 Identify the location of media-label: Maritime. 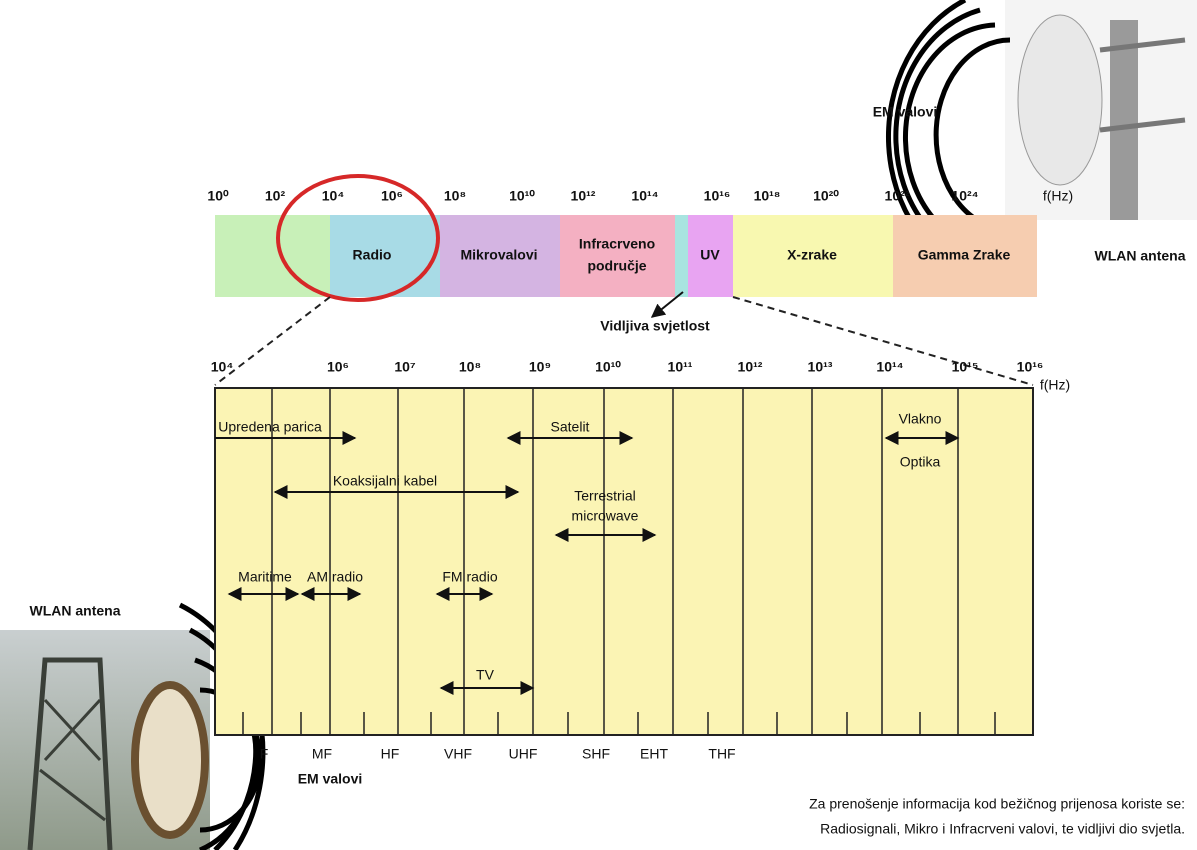
(265, 577).